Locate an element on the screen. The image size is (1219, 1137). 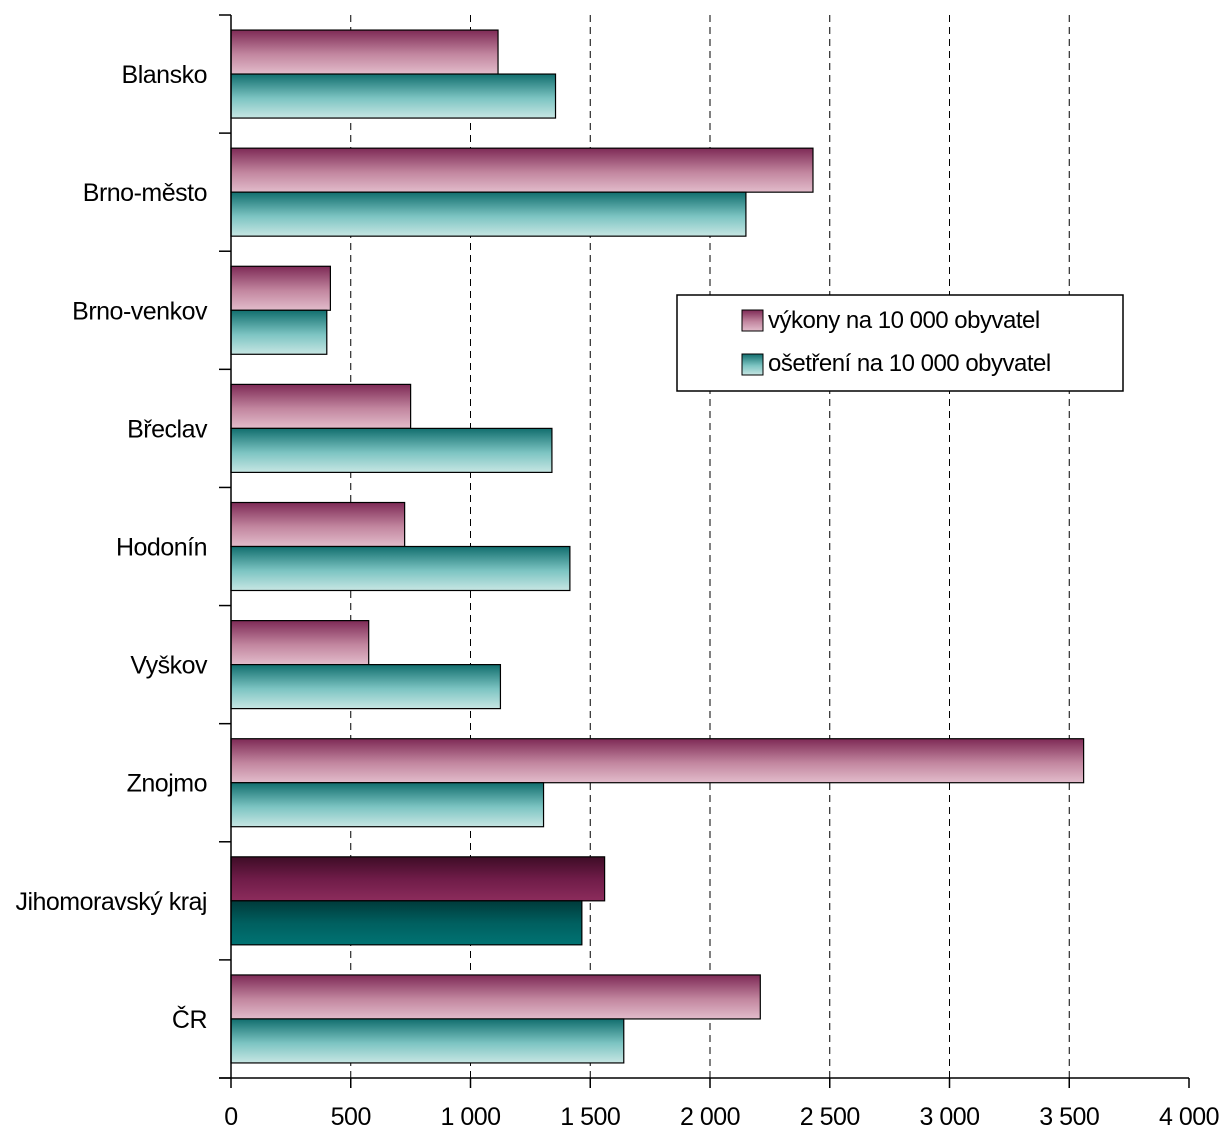
category-label-brno-mesto: Brno-město is located at coordinates (145, 193).